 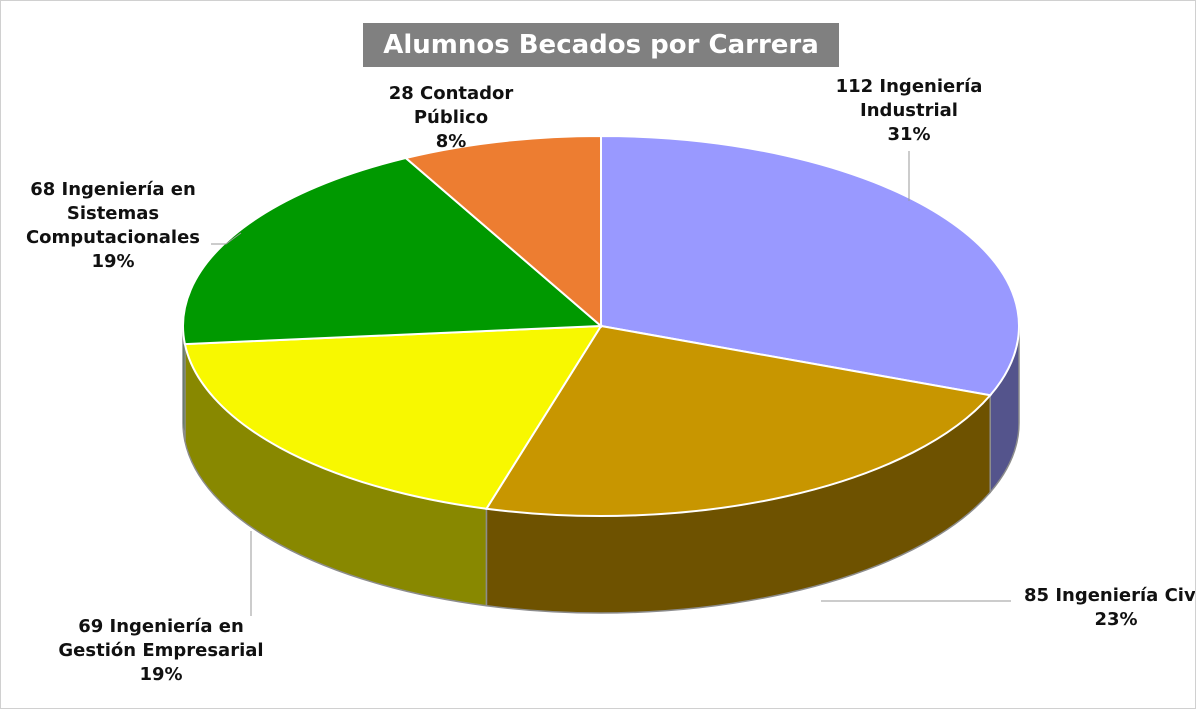 What do you see at coordinates (1116, 619) in the screenshot?
I see `percent-label: 23%` at bounding box center [1116, 619].